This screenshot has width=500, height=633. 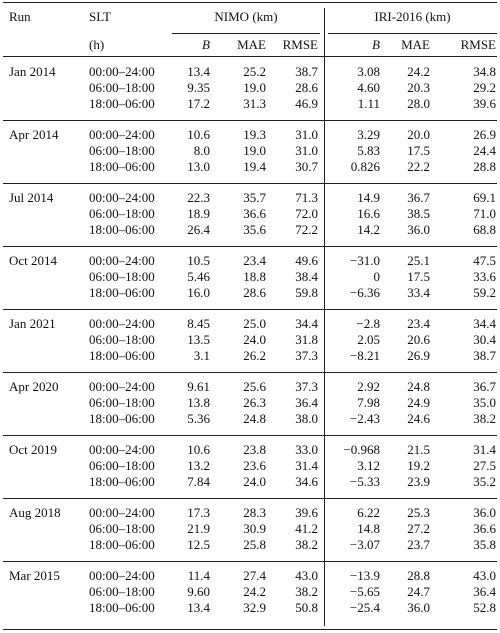 What do you see at coordinates (254, 339) in the screenshot?
I see `nimo-mae-cell: 24.0` at bounding box center [254, 339].